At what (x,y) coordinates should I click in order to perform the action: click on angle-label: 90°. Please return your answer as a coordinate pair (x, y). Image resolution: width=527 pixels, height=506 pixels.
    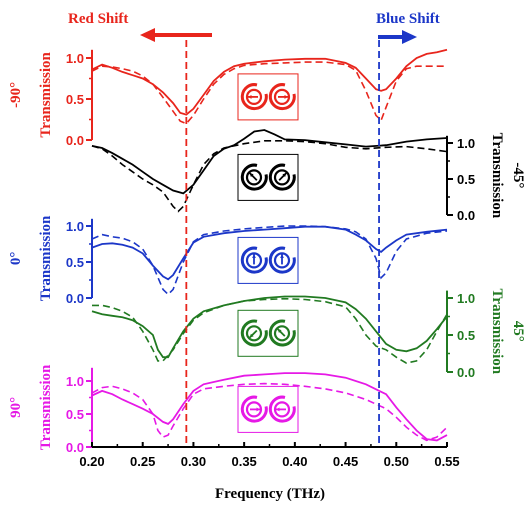
    Looking at the image, I should click on (16, 407).